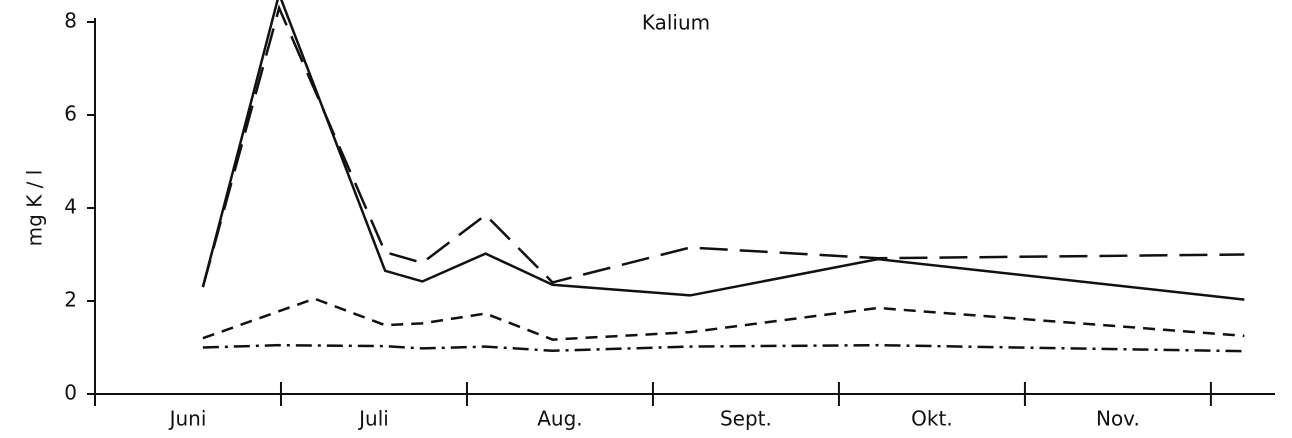 This screenshot has width=1292, height=438. I want to click on y-tick-label: 6, so click(70, 114).